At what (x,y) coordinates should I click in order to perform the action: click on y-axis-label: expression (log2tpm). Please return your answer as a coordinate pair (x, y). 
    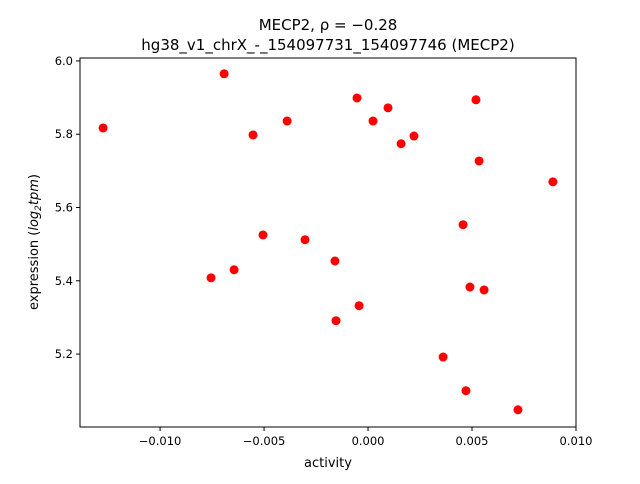
    Looking at the image, I should click on (35, 242).